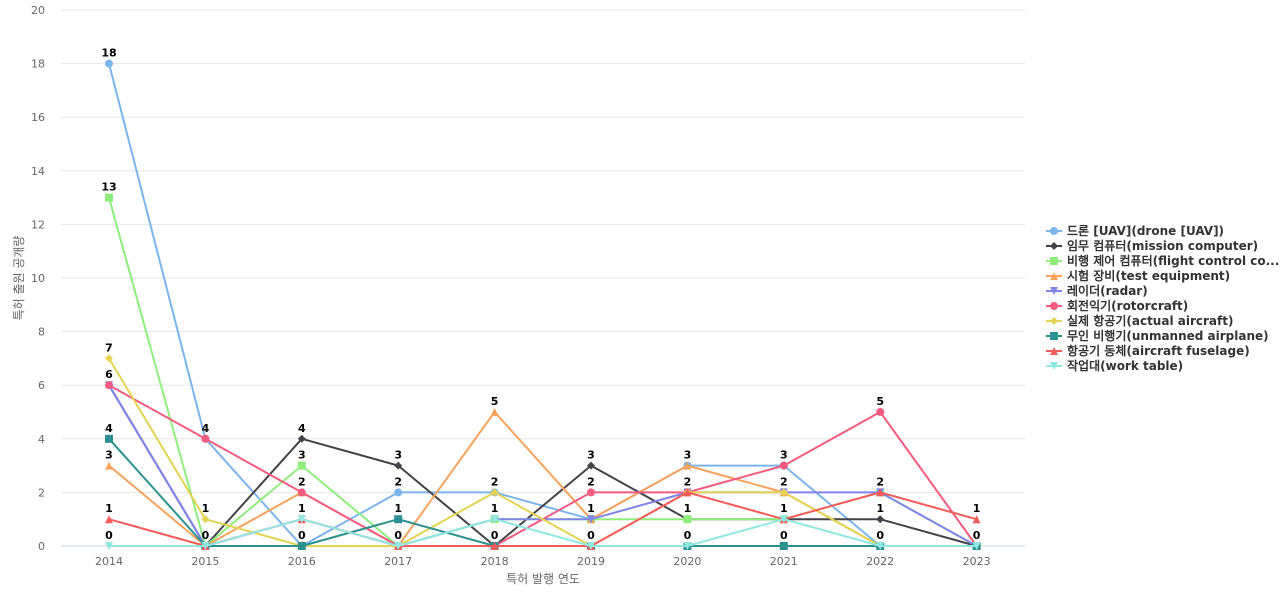 The image size is (1280, 600). I want to click on series-line, so click(543, 532).